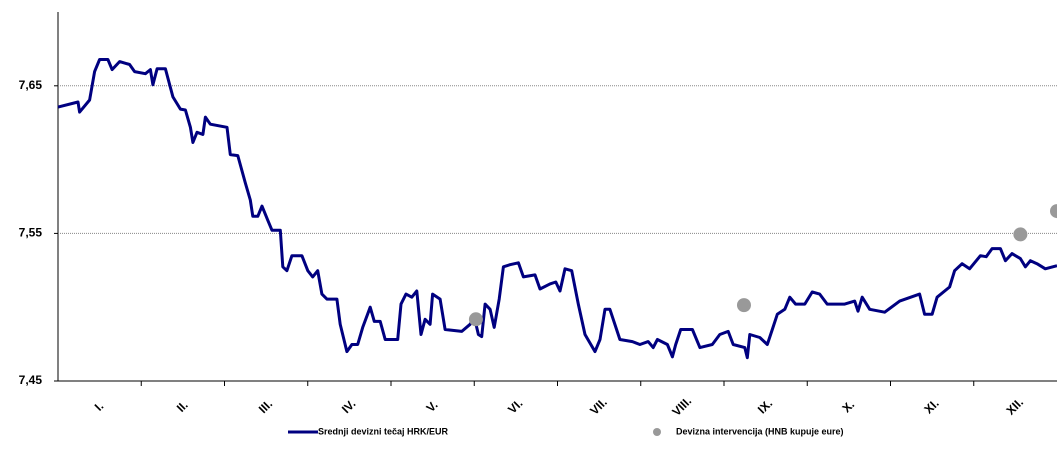 This screenshot has width=1057, height=466. I want to click on x-tick-label: I., so click(99, 406).